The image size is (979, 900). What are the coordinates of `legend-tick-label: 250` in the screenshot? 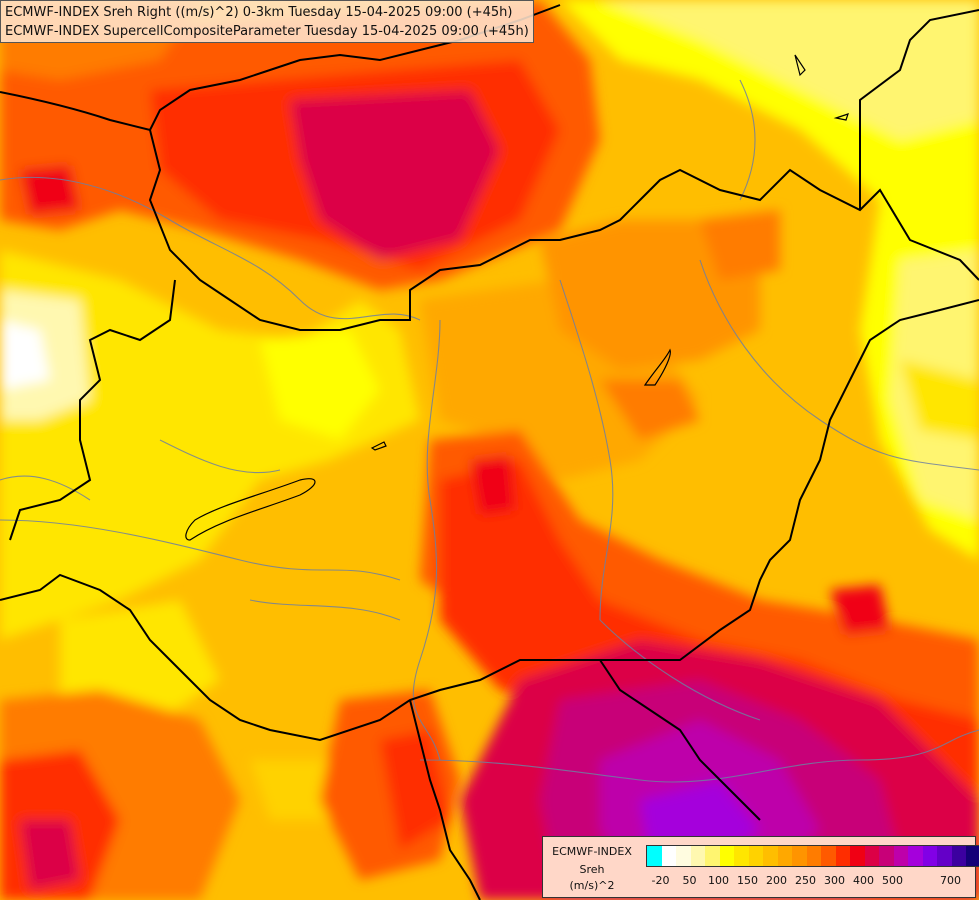 It's located at (805, 880).